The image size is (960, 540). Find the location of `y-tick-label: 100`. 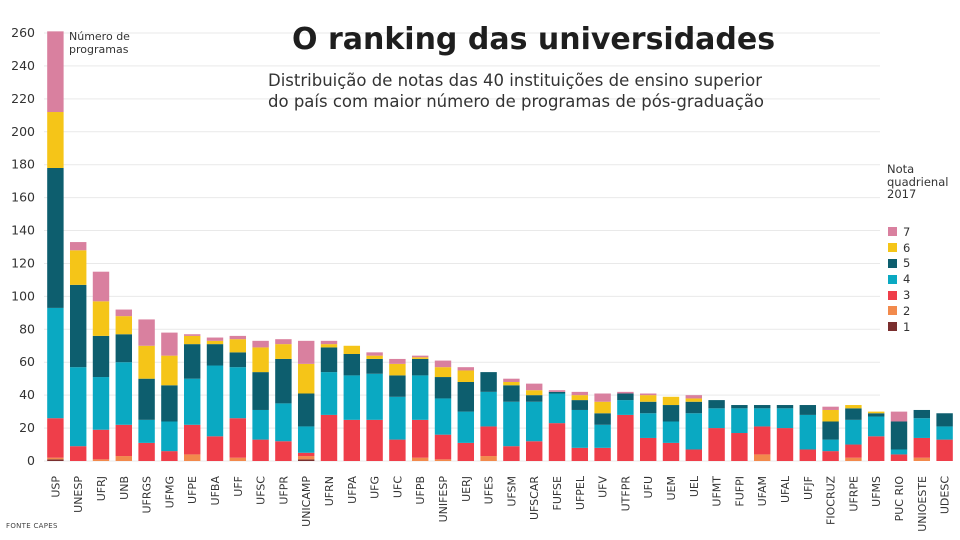

y-tick-label: 100 is located at coordinates (23, 295).